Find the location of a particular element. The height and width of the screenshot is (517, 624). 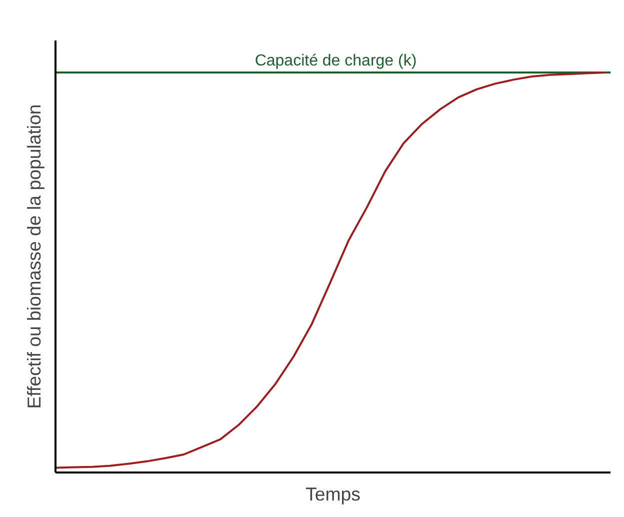

x-axis-title: Temps is located at coordinates (333, 494).